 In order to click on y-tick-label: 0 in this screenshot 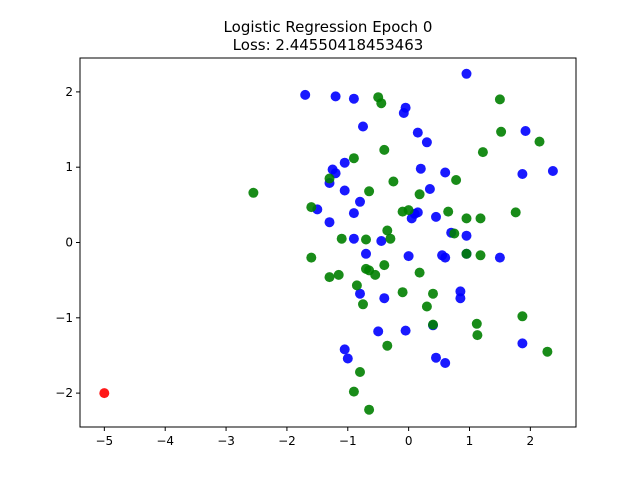, I will do `click(69, 243)`.